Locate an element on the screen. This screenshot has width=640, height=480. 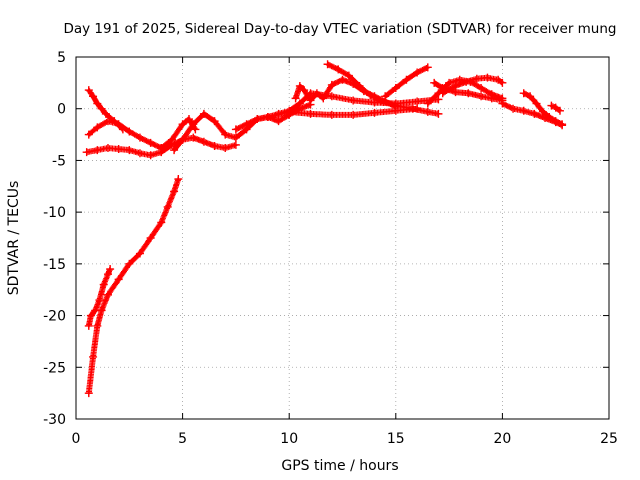
series-arc11 is located at coordinates (406, 82).